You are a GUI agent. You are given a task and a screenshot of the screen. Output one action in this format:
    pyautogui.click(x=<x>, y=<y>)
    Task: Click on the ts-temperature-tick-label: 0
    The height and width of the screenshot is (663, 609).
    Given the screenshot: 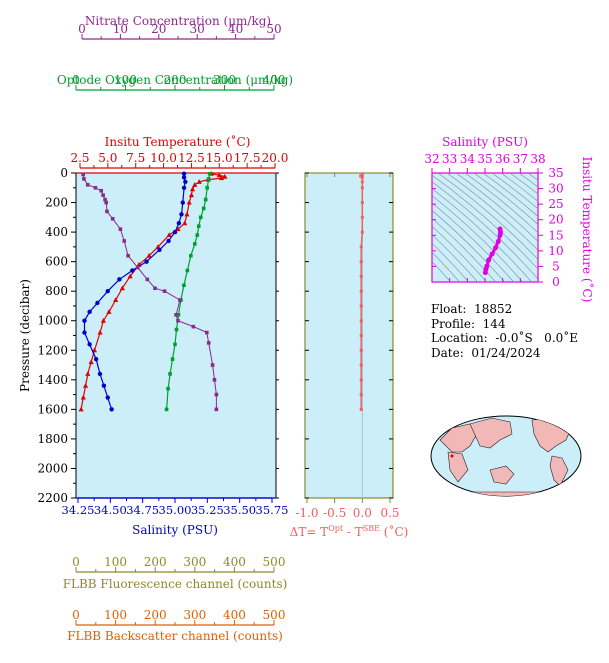 What is the action you would take?
    pyautogui.click(x=556, y=282)
    